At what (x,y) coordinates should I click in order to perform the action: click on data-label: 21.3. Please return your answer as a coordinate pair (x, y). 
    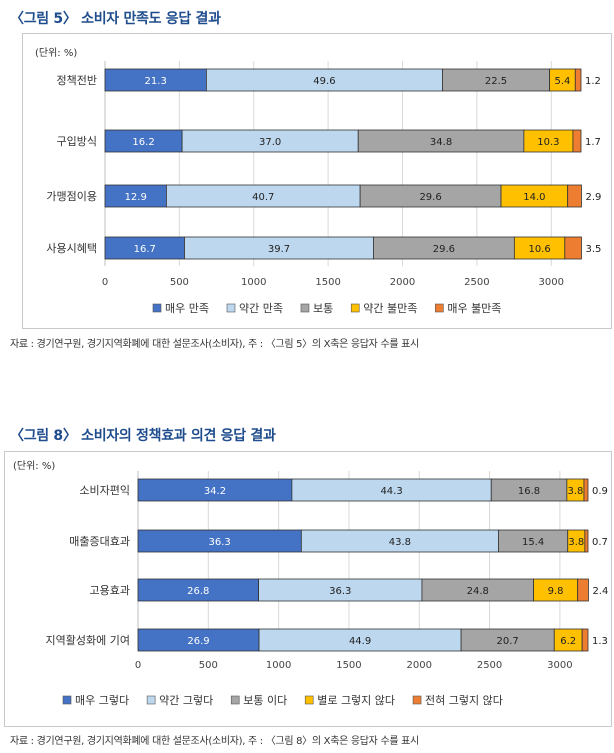
    Looking at the image, I should click on (156, 81).